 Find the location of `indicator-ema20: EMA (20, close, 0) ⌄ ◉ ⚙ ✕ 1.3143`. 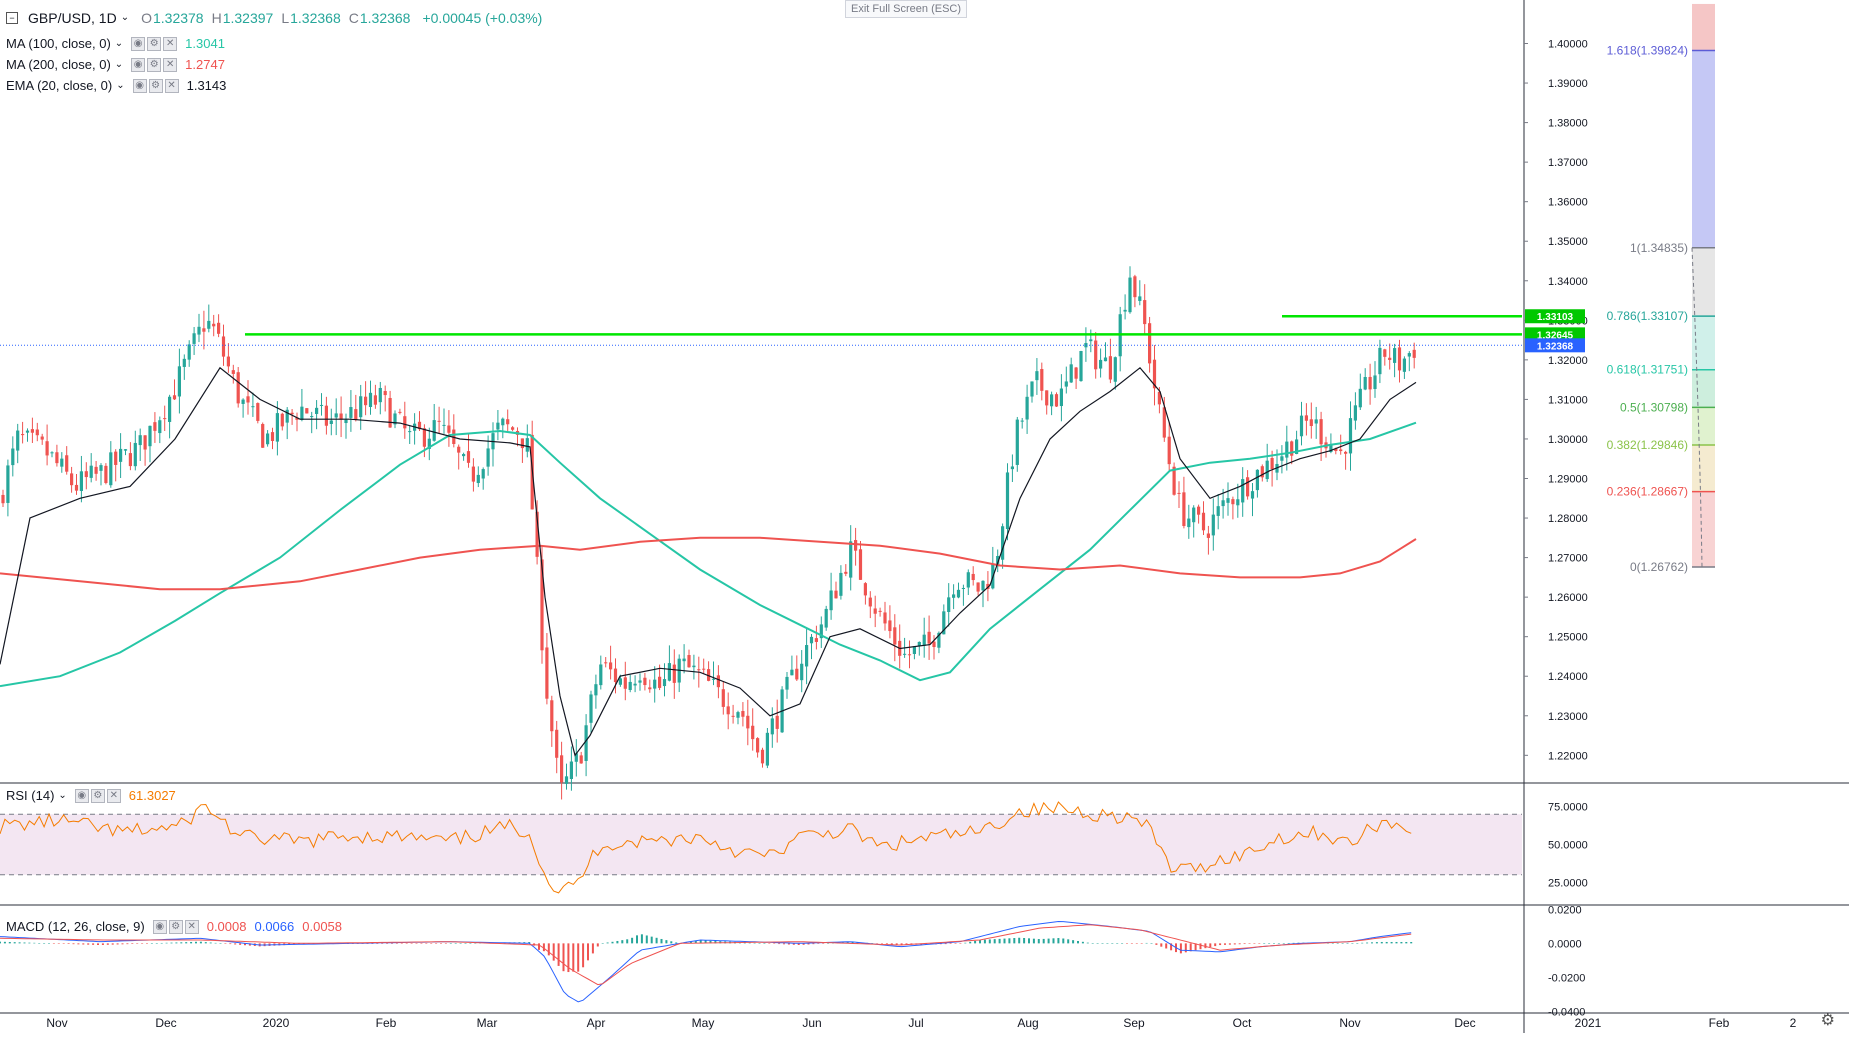

indicator-ema20: EMA (20, close, 0) ⌄ ◉ ⚙ ✕ 1.3143 is located at coordinates (116, 86).